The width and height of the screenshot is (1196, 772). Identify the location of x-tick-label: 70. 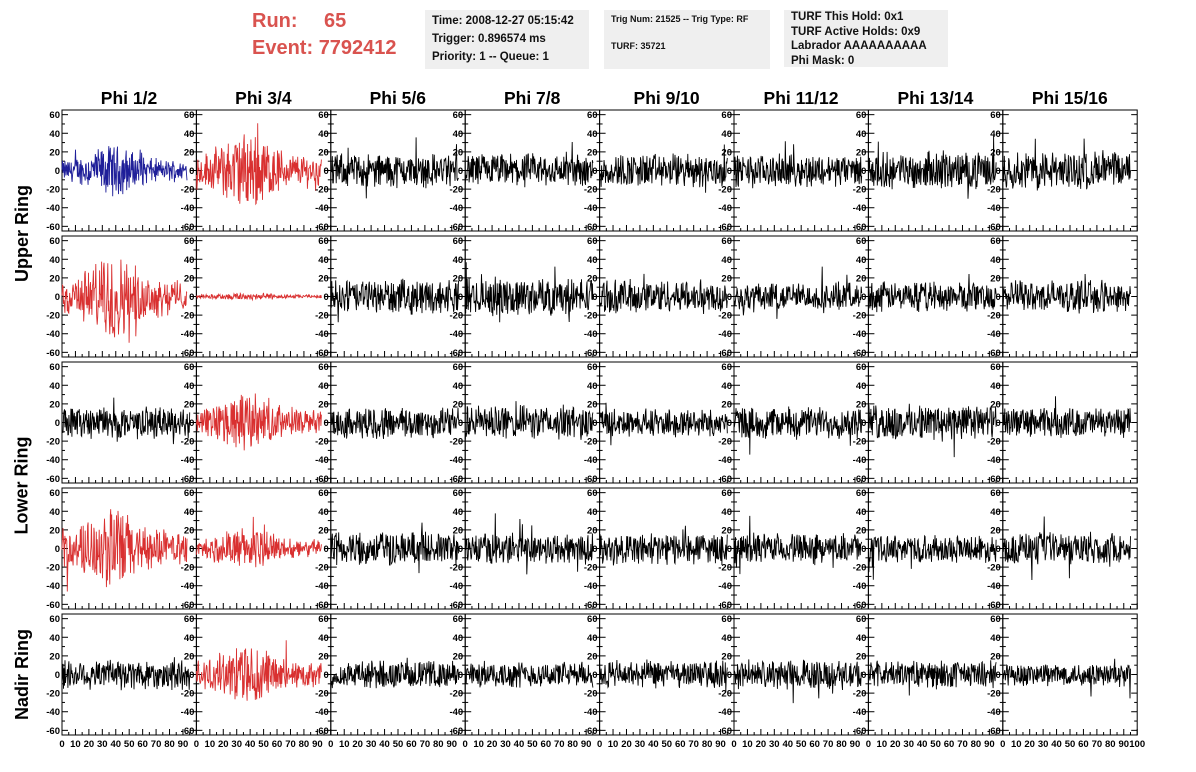
(425, 744).